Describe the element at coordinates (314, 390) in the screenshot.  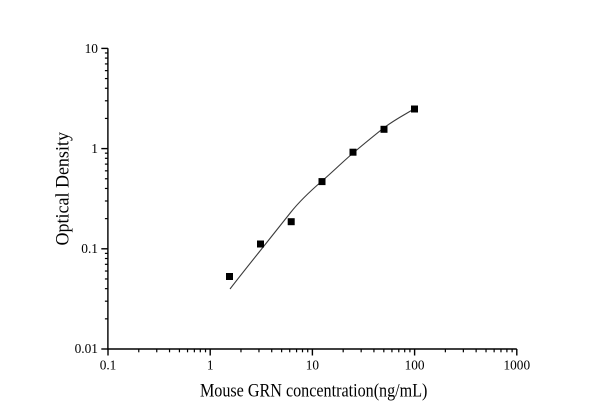
I see `svg-text: Mouse GRN concentration(ng/mL)` at that location.